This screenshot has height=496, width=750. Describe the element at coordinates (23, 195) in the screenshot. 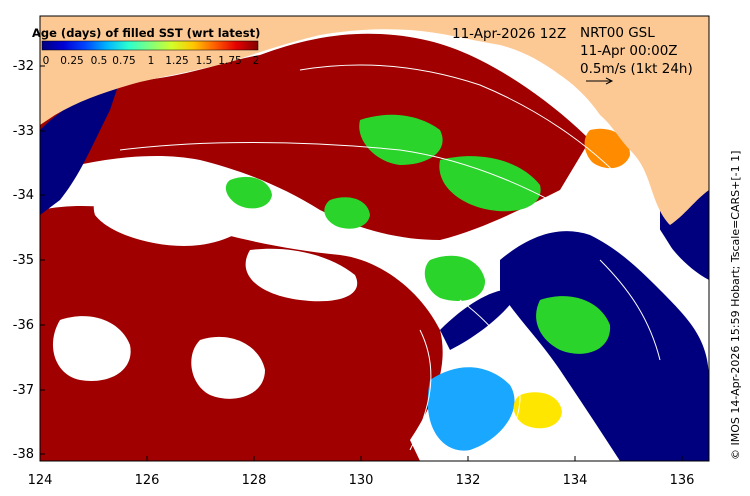

I see `lat-tick-label: -34` at that location.